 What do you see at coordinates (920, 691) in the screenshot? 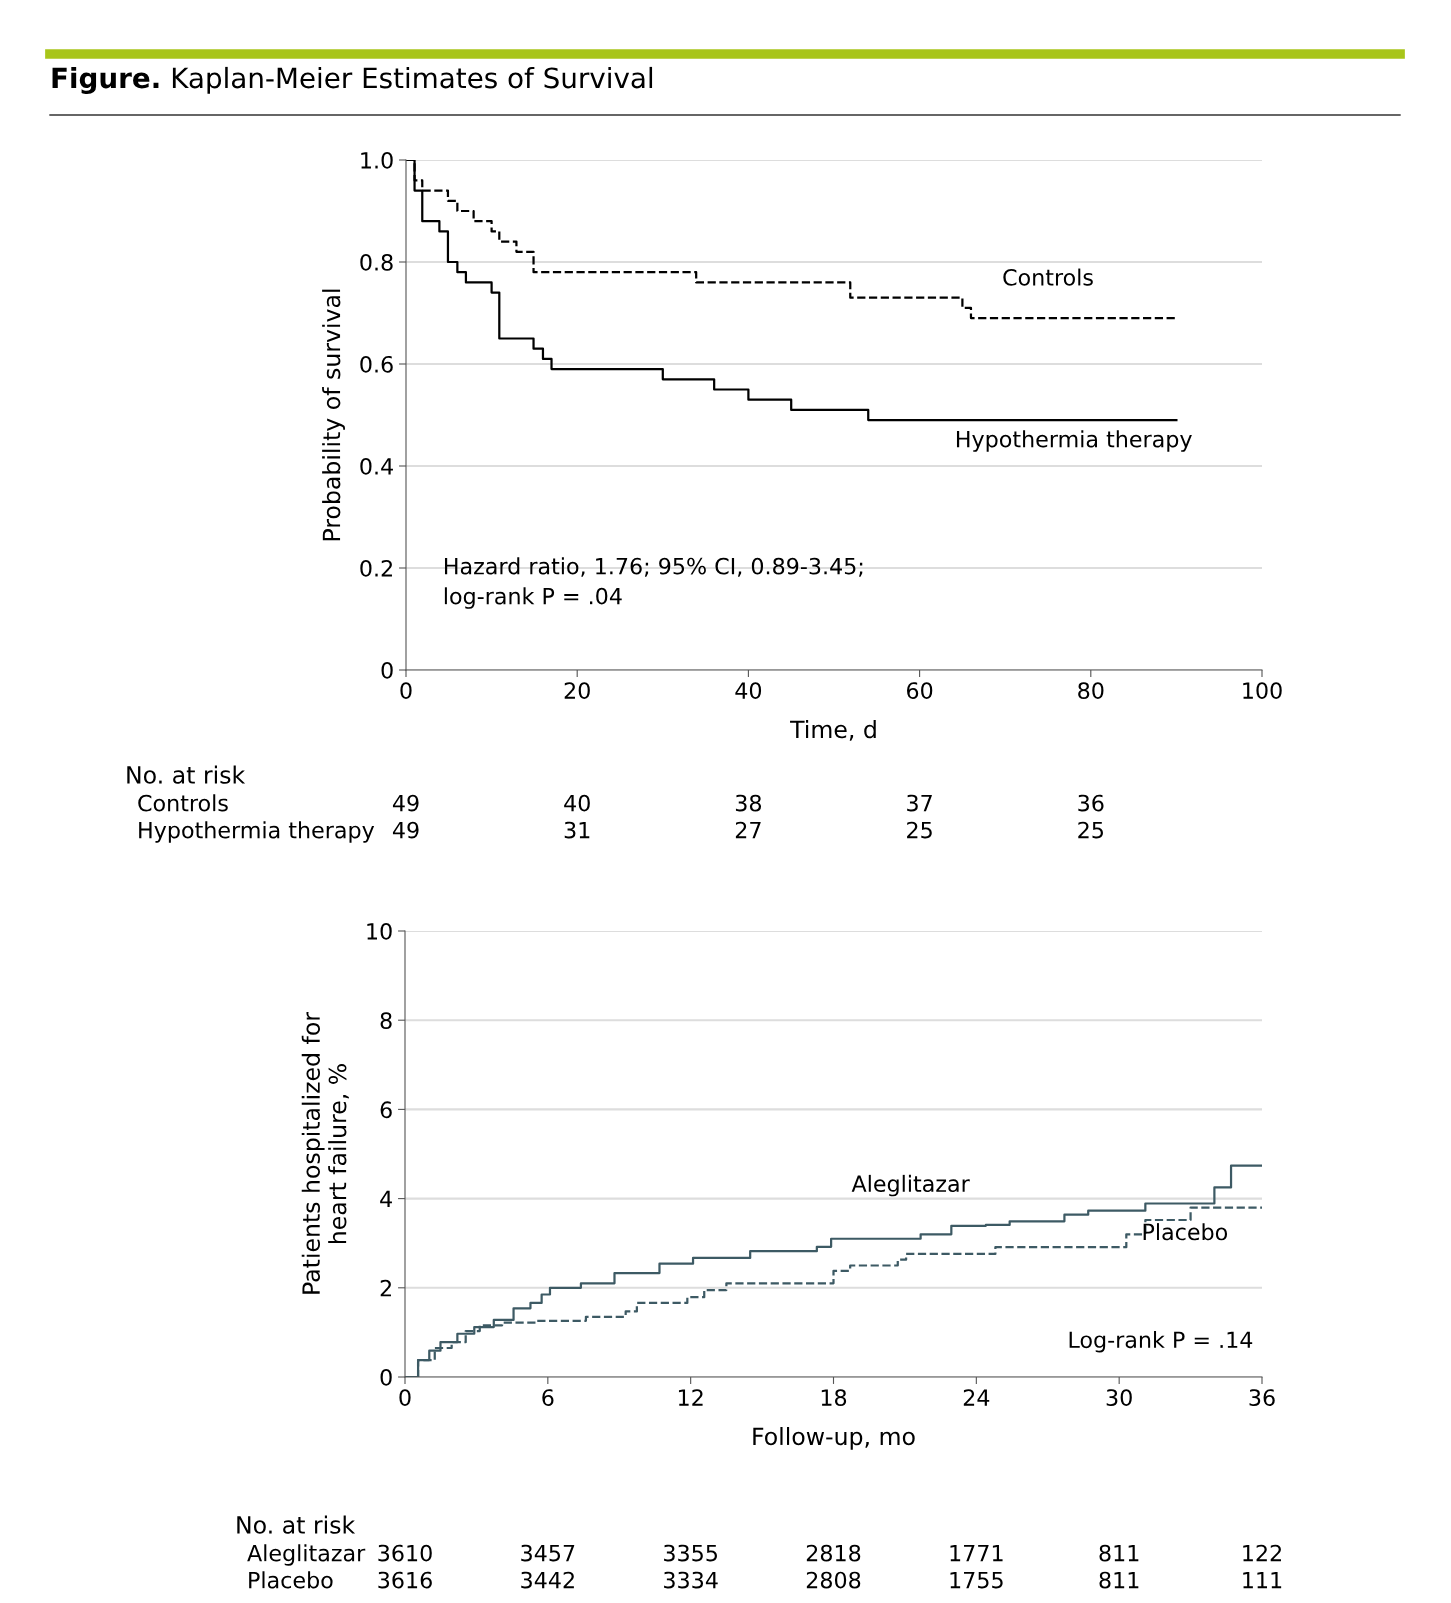
I see `x-tick-label: 60` at bounding box center [920, 691].